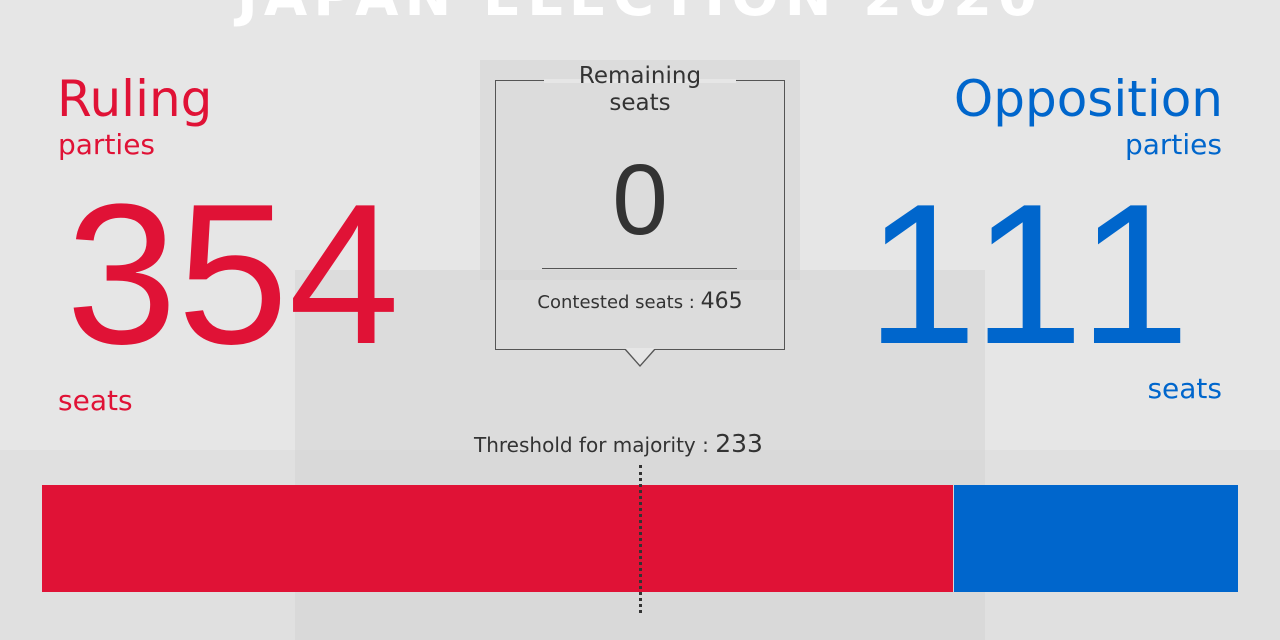 This screenshot has width=1280, height=640. Describe the element at coordinates (233, 274) in the screenshot. I see `ruling-seats: 354` at that location.